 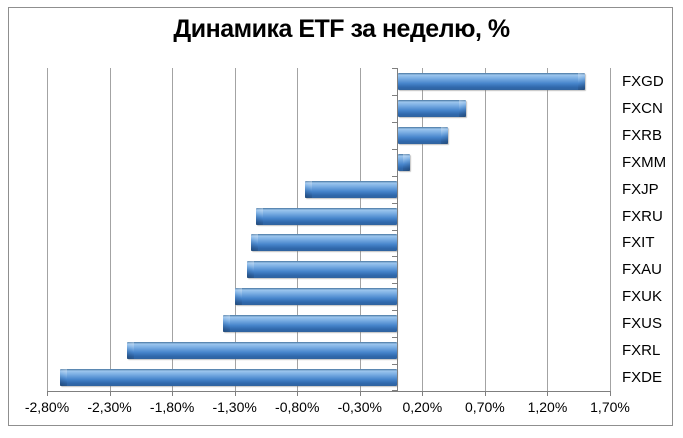 What do you see at coordinates (316, 297) in the screenshot?
I see `bar-fxuk` at bounding box center [316, 297].